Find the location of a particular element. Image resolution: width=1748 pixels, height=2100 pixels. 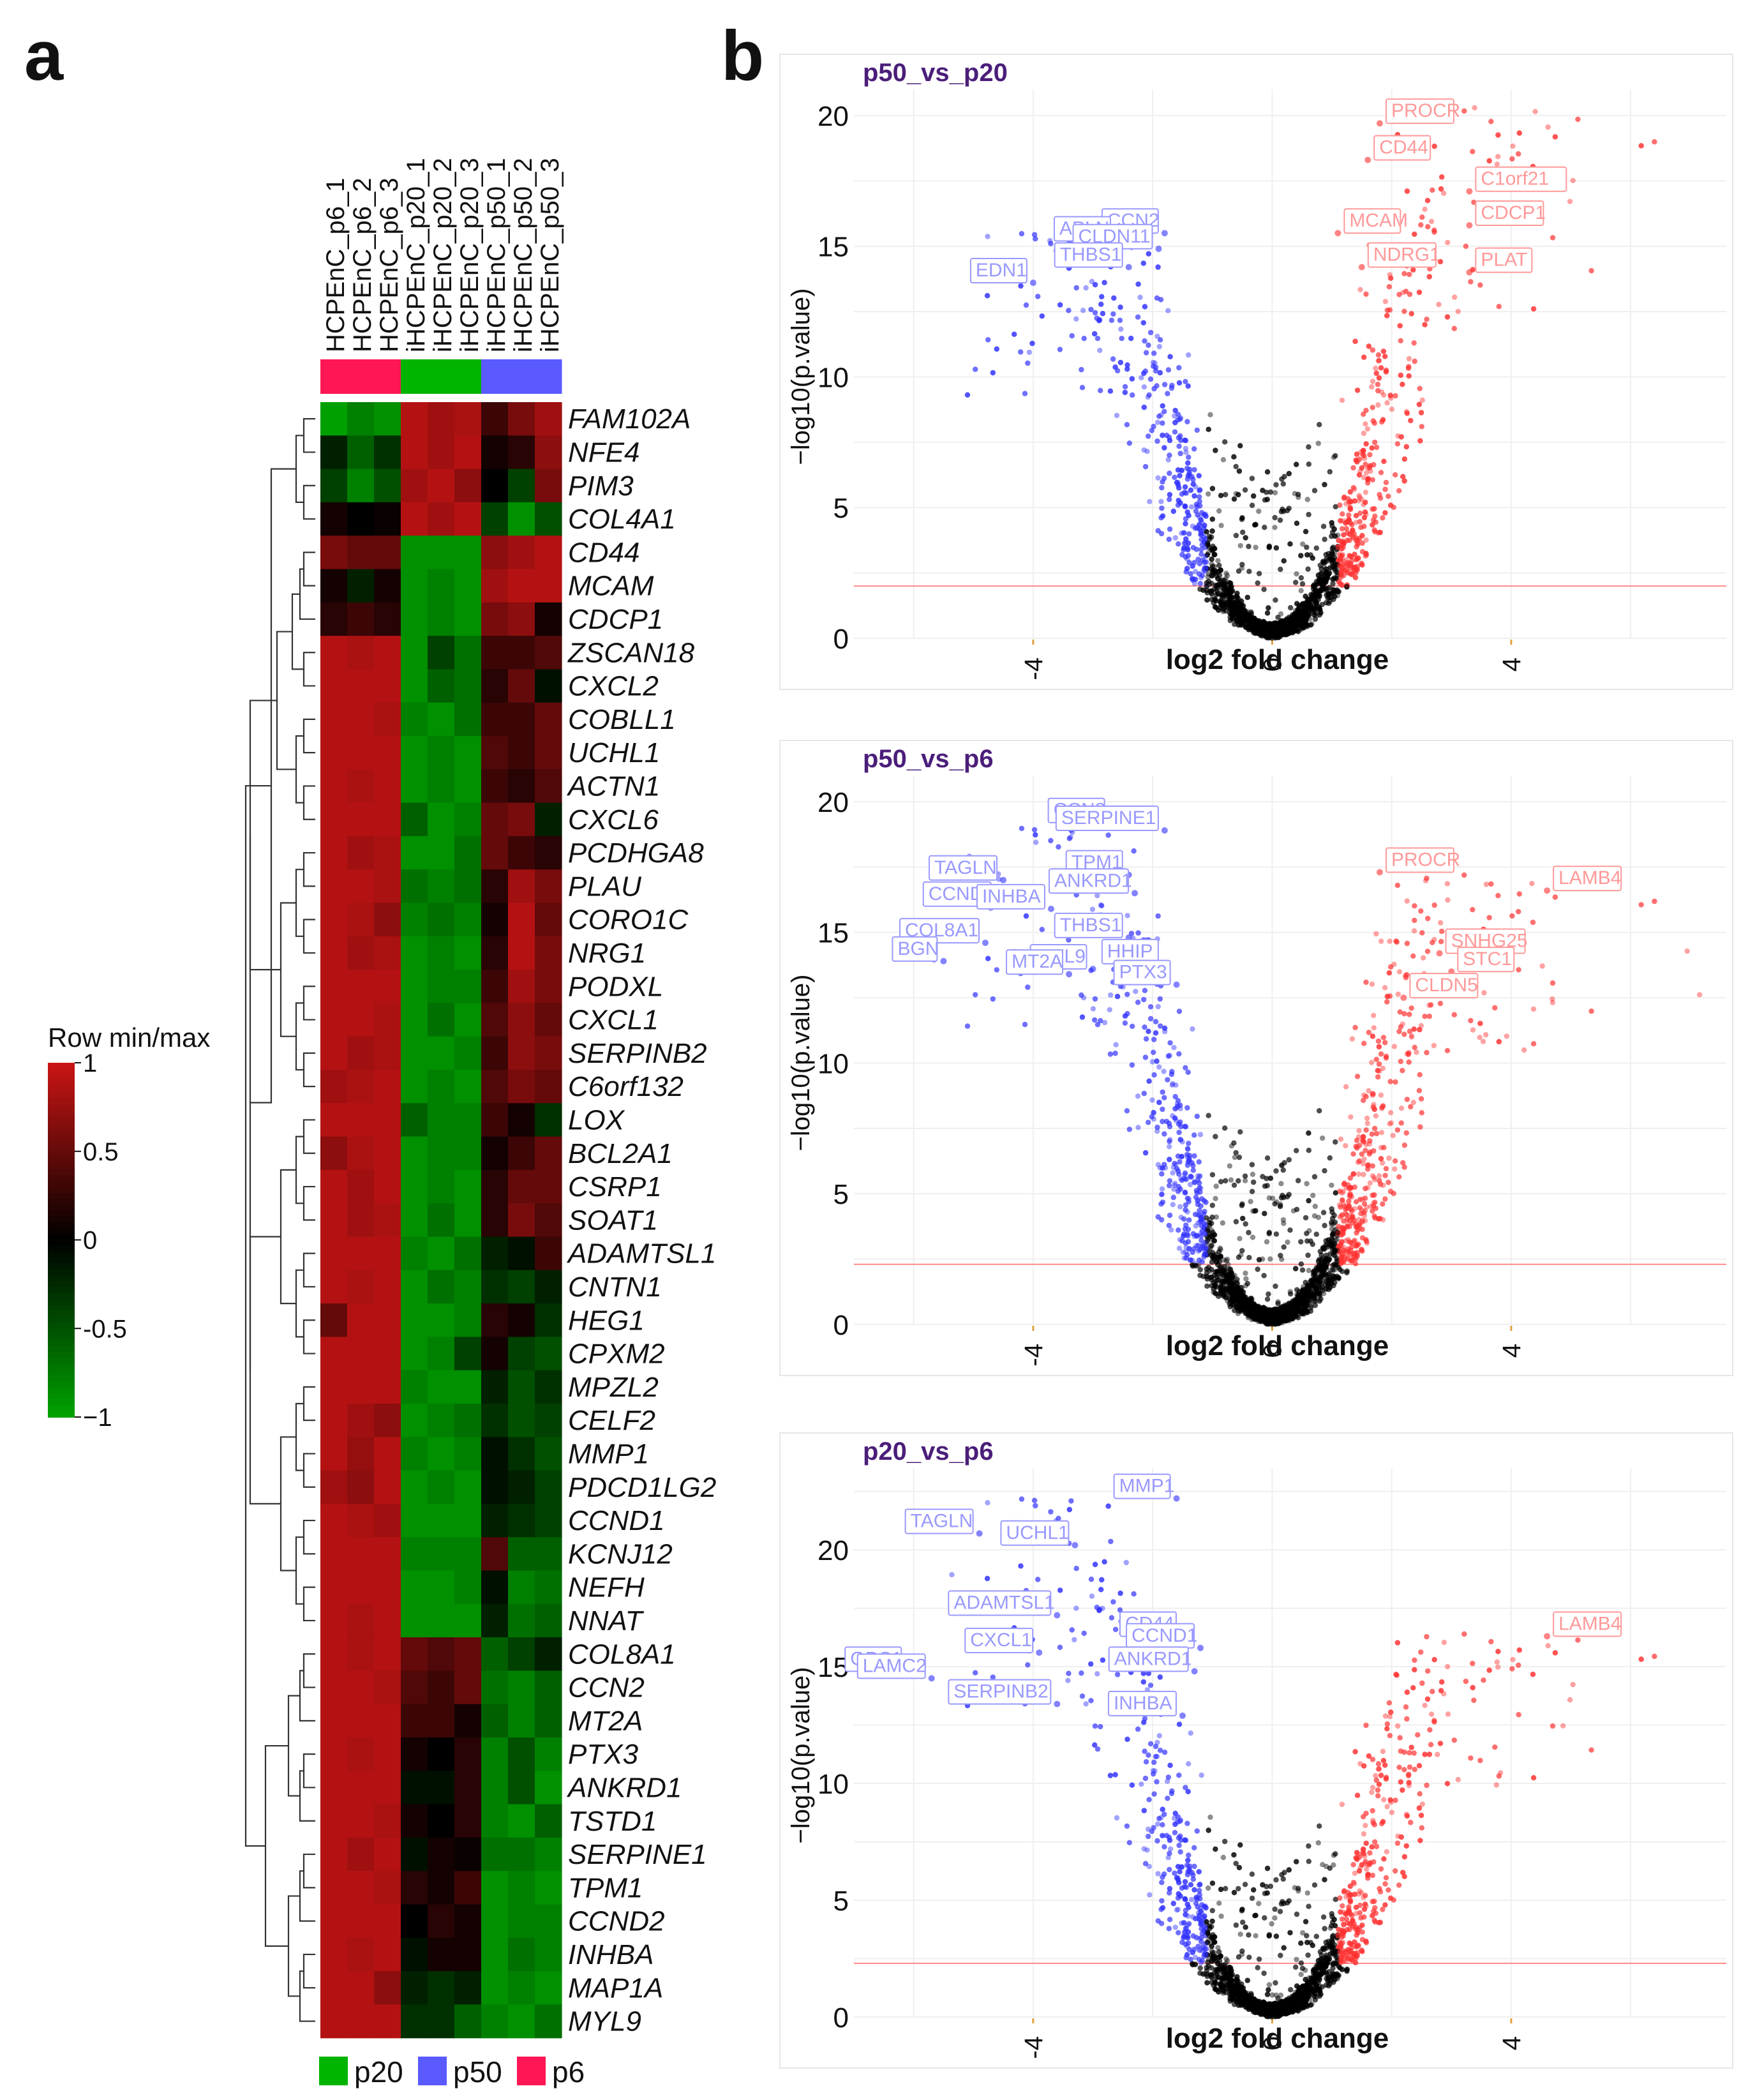

group-legend-label: p6 is located at coordinates (568, 2072).